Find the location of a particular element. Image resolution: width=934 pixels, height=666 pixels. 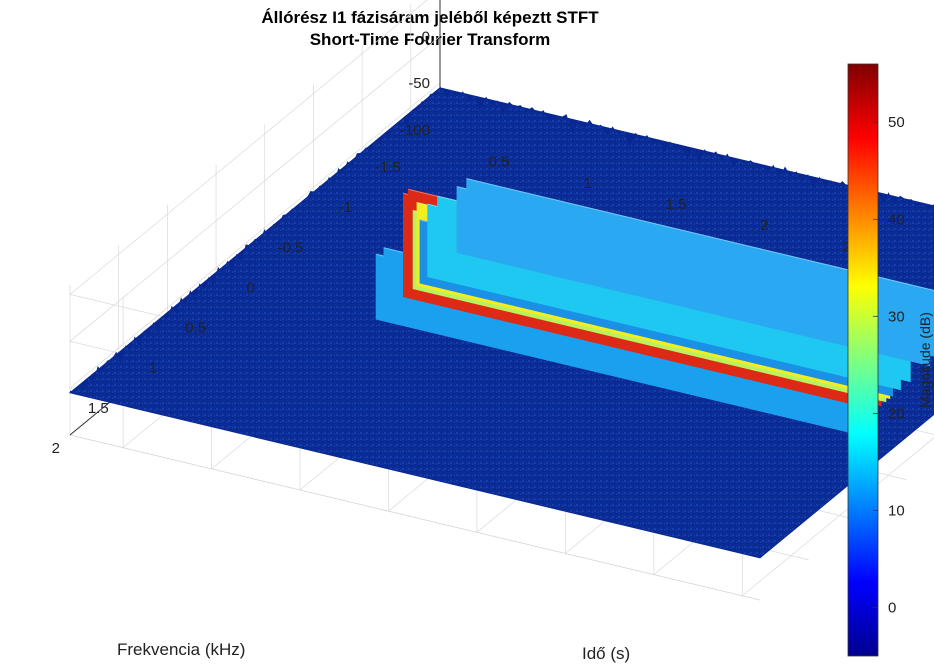

y-axis-label: Frekvencia (kHz) is located at coordinates (181, 649).